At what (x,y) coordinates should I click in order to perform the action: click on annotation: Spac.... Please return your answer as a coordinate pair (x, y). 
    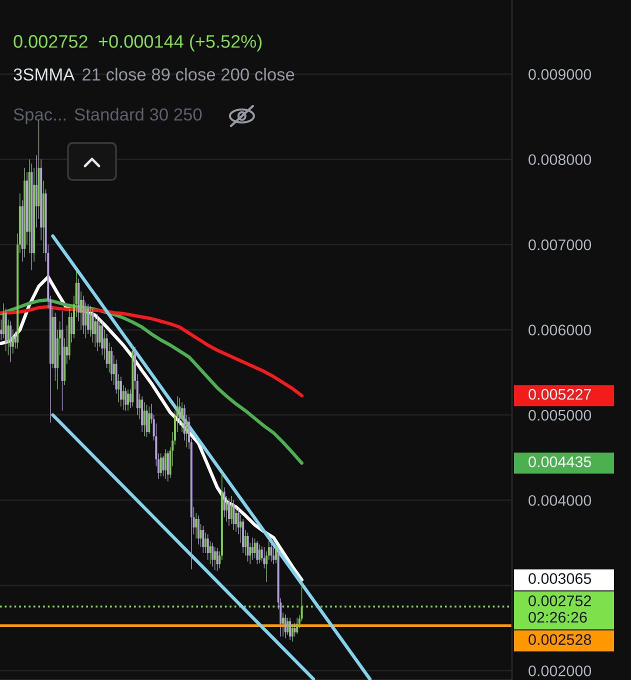
    Looking at the image, I should click on (40, 116).